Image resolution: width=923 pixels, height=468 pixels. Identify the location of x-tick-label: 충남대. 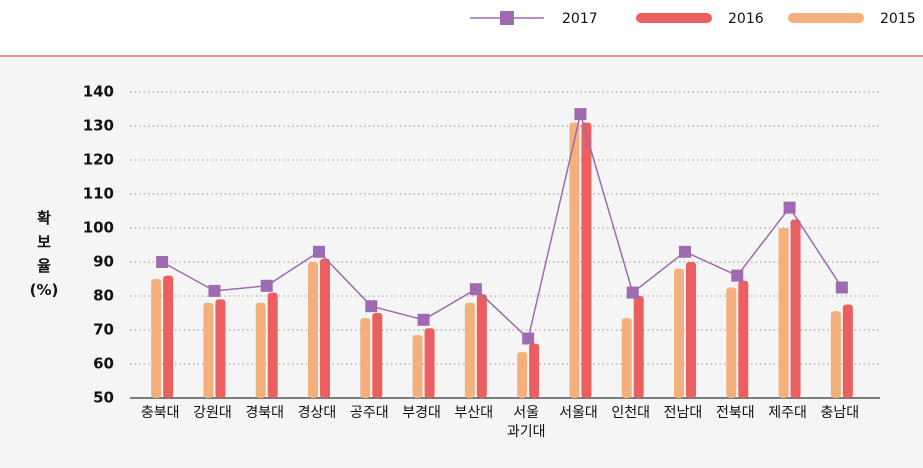
(840, 413).